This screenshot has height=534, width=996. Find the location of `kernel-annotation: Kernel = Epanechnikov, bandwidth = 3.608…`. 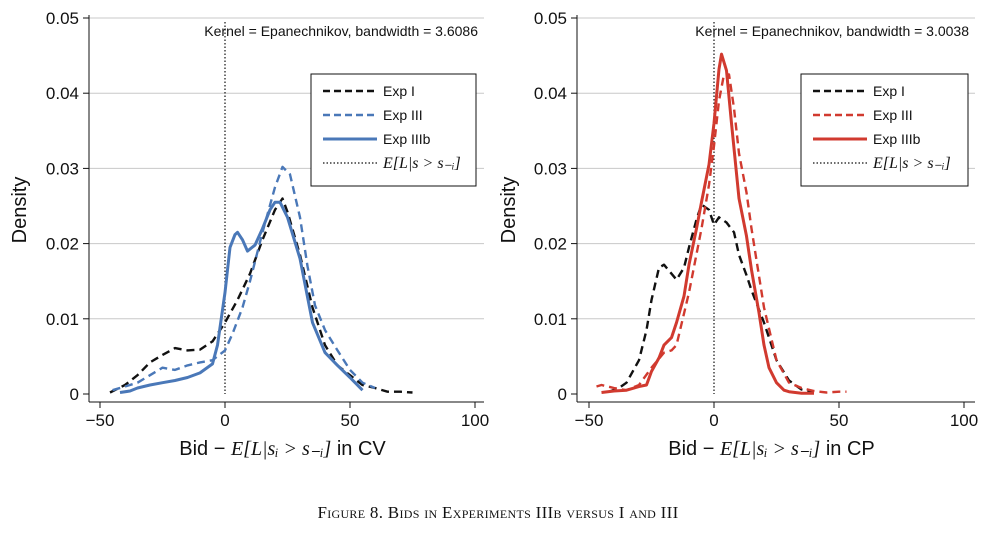

kernel-annotation: Kernel = Epanechnikov, bandwidth = 3.608… is located at coordinates (341, 31).